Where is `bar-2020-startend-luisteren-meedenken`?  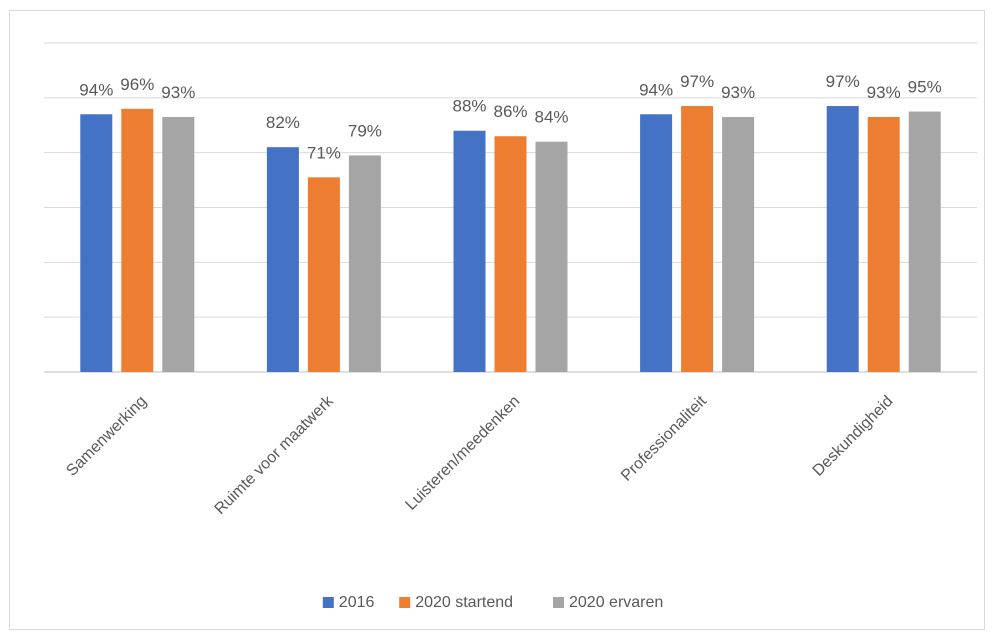
bar-2020-startend-luisteren-meedenken is located at coordinates (510, 254).